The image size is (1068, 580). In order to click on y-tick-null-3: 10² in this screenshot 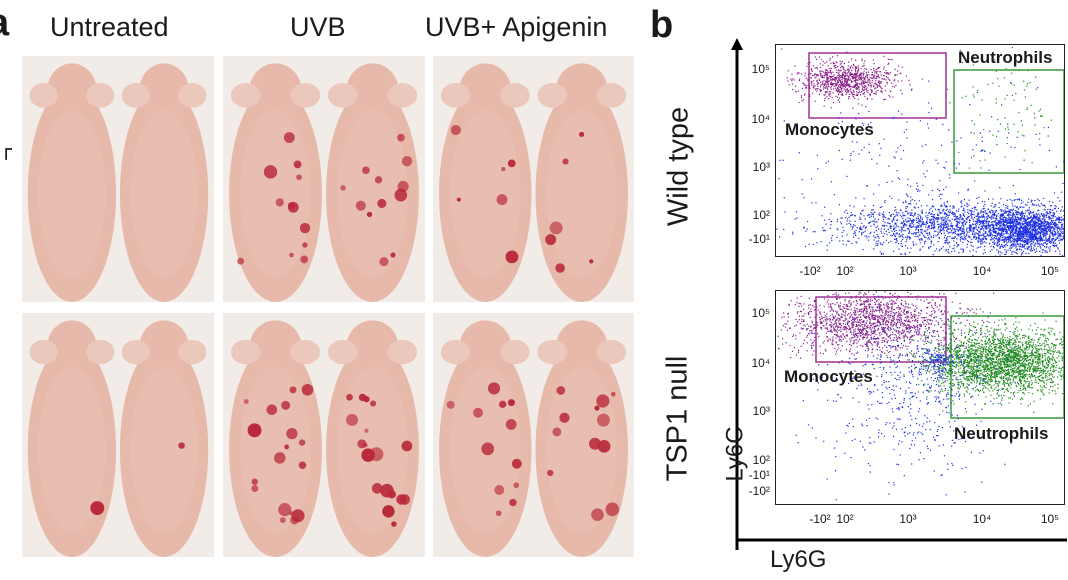, I will do `click(761, 460)`.